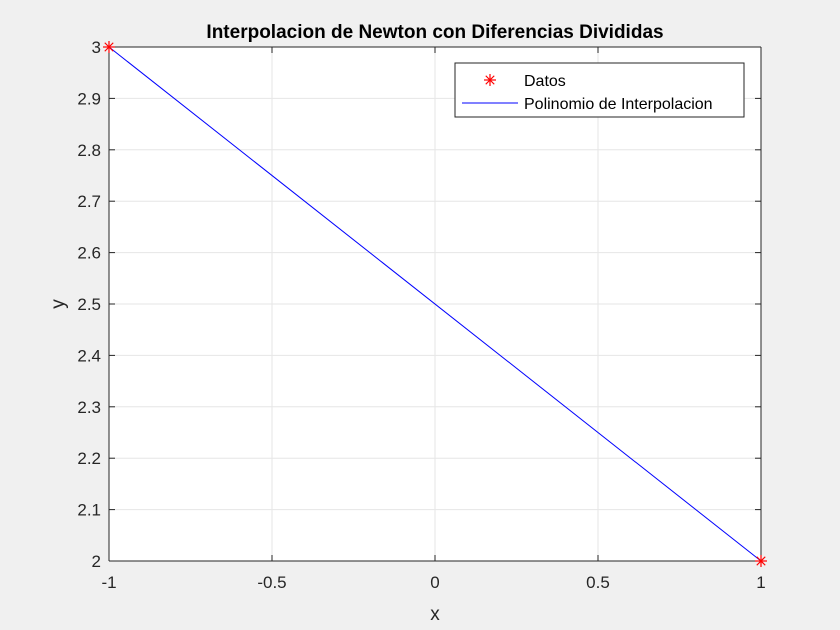  I want to click on legend-asterisk-icon, so click(490, 80).